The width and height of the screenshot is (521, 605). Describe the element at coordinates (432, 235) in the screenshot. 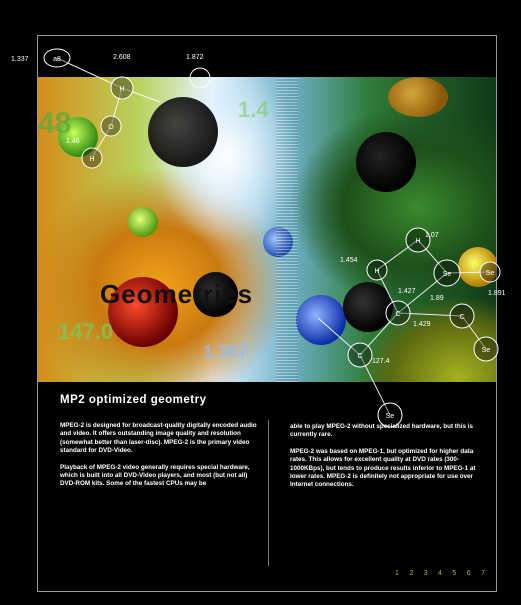

I see `bond-length-label: 1.07` at that location.